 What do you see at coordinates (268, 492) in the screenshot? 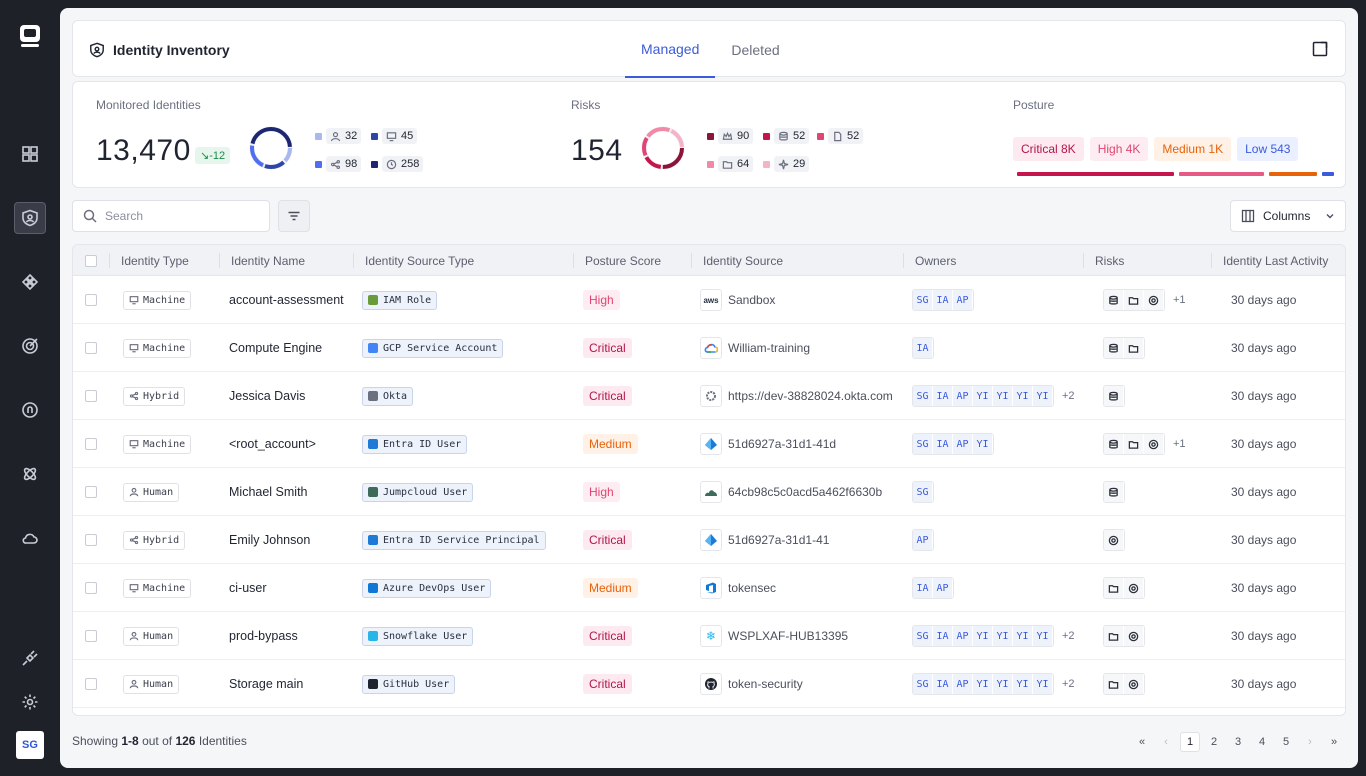
I see `identity-name-link: Michael Smith` at bounding box center [268, 492].